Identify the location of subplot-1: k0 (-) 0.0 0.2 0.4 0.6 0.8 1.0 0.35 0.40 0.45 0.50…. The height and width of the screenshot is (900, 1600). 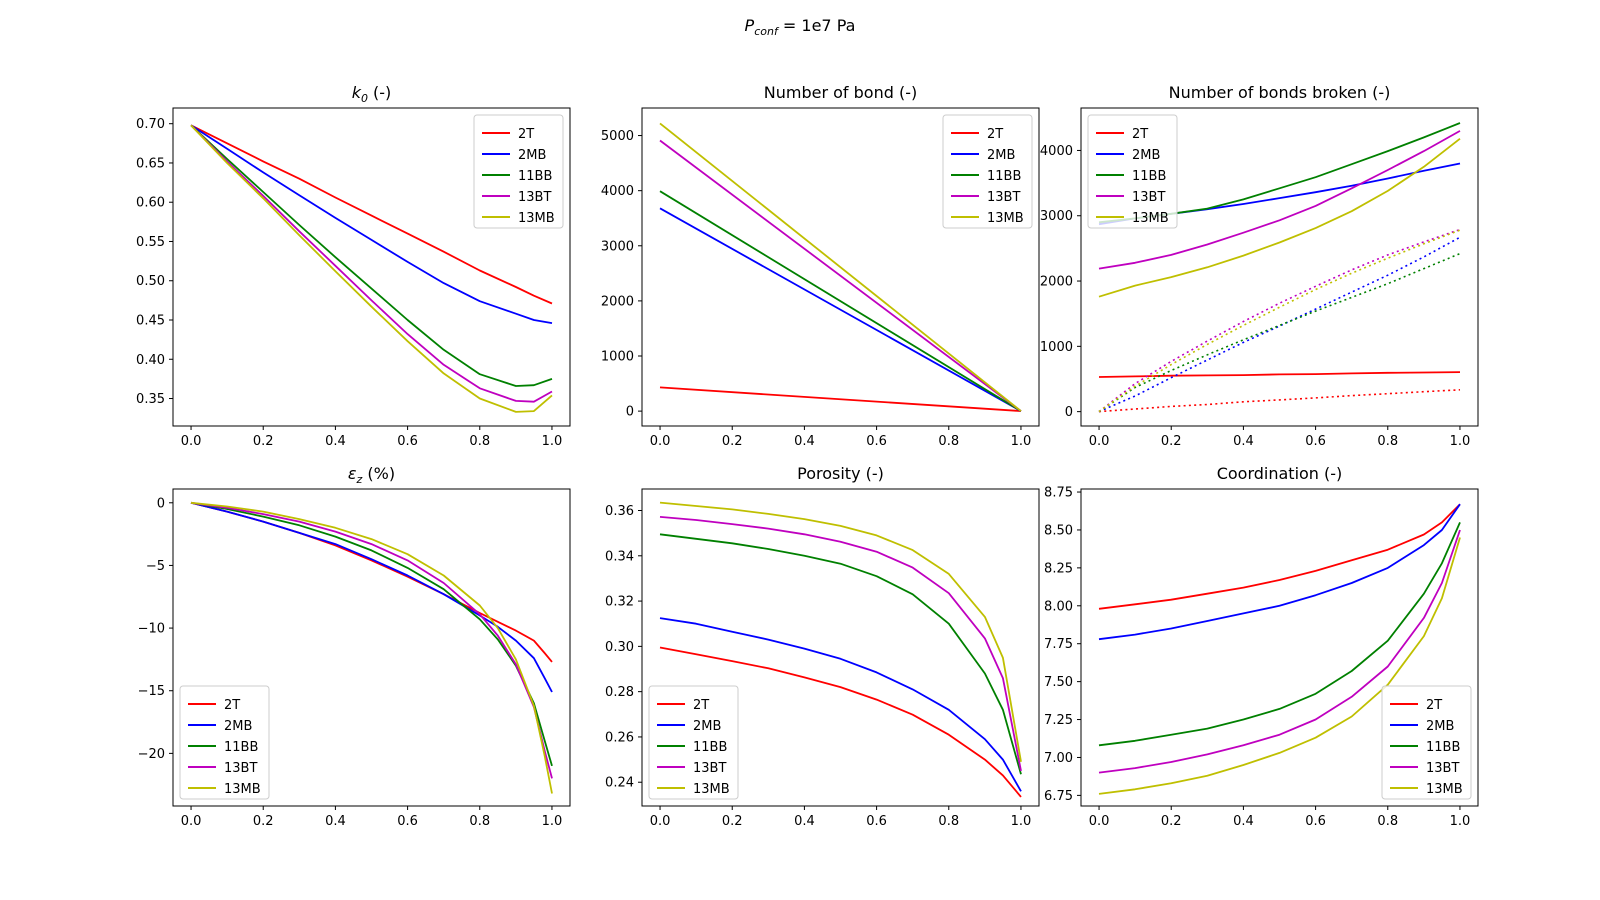
(353, 266).